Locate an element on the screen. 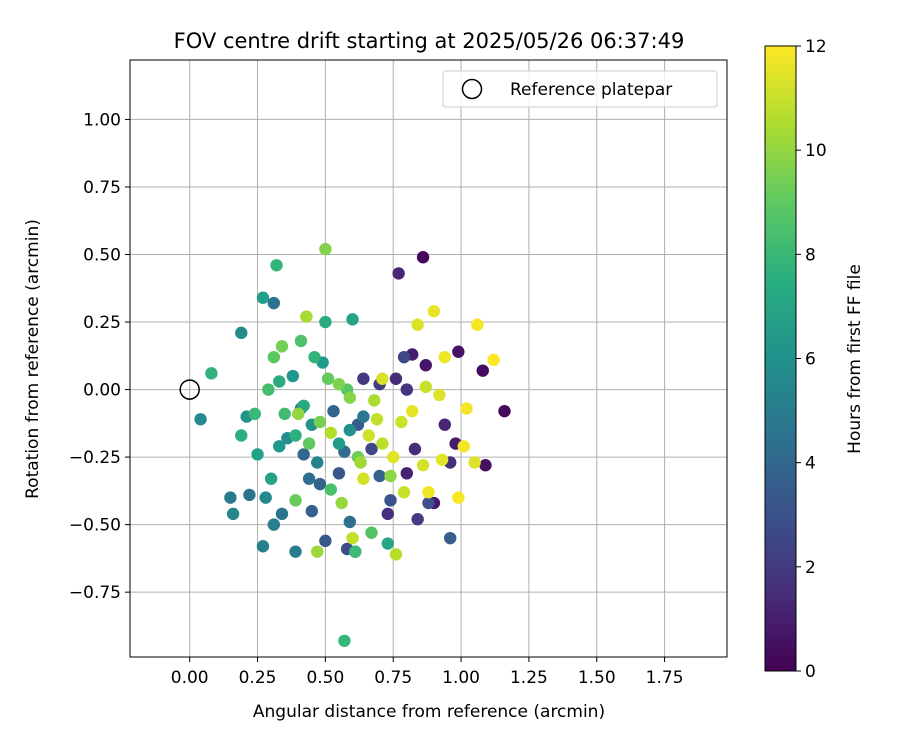 Image resolution: width=900 pixels, height=750 pixels. y-tick-label: 0.00 is located at coordinates (102, 391).